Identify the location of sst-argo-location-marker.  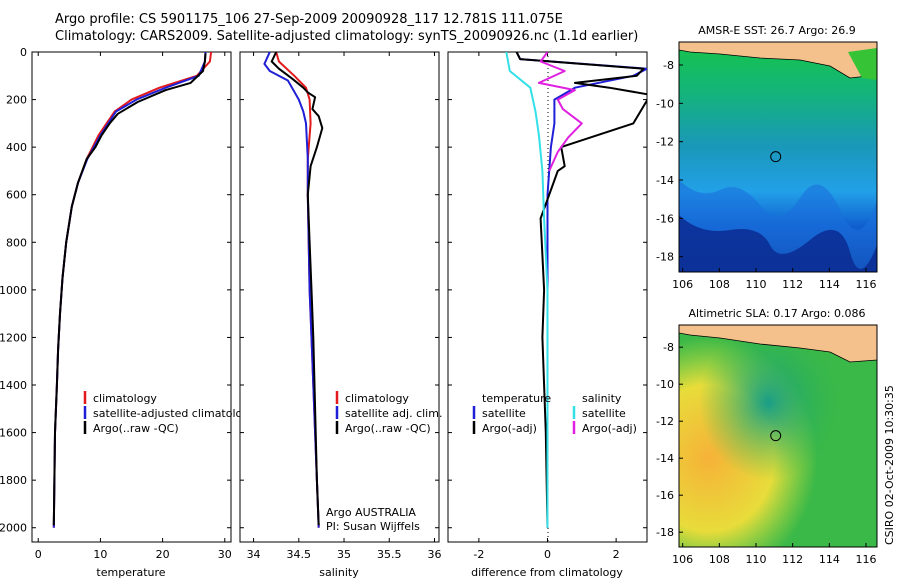
(776, 157).